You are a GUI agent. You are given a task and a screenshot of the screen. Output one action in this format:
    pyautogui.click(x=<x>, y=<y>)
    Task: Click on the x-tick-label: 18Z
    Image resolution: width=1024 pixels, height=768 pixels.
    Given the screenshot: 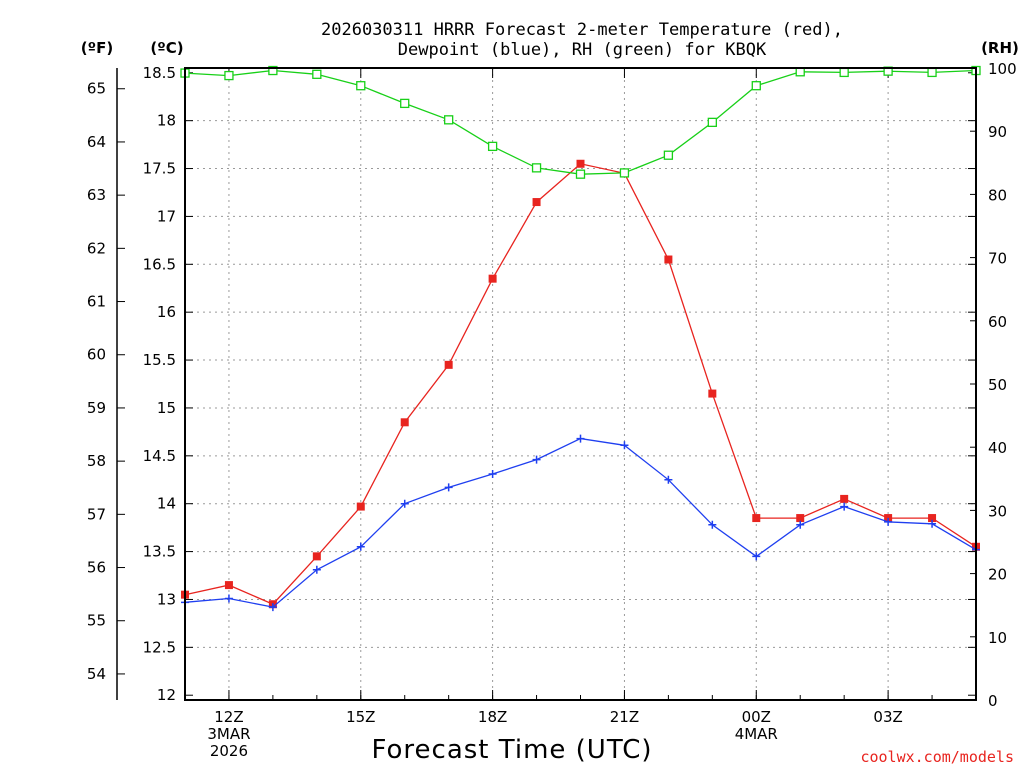 What is the action you would take?
    pyautogui.click(x=492, y=717)
    